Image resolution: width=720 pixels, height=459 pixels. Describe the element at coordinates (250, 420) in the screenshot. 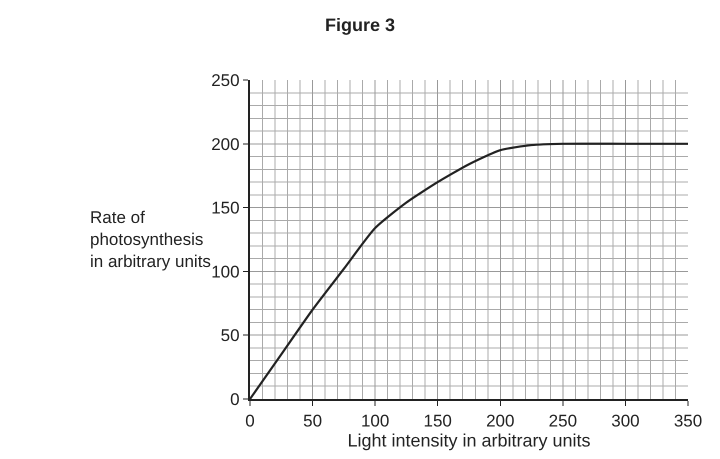

I see `x-tick-label: 0` at that location.